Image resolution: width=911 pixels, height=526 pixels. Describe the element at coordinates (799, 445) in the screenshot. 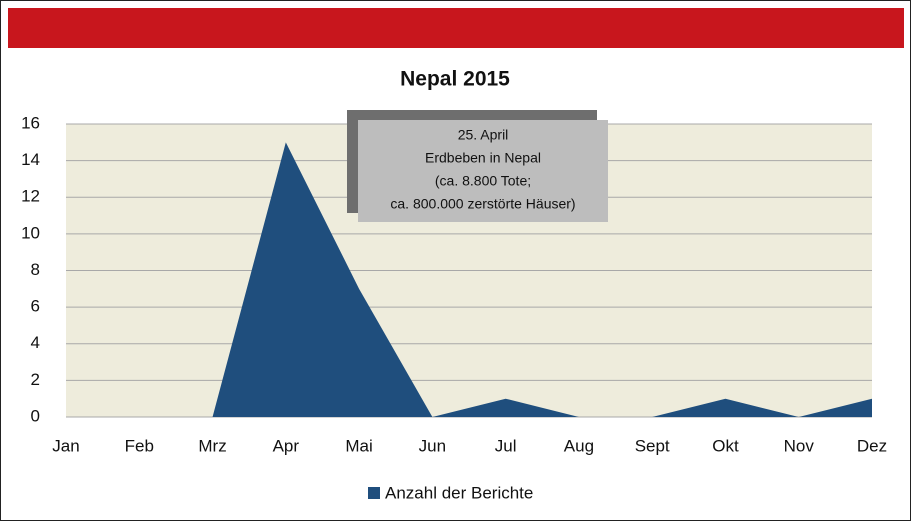

I see `x-tick-label: Nov` at that location.